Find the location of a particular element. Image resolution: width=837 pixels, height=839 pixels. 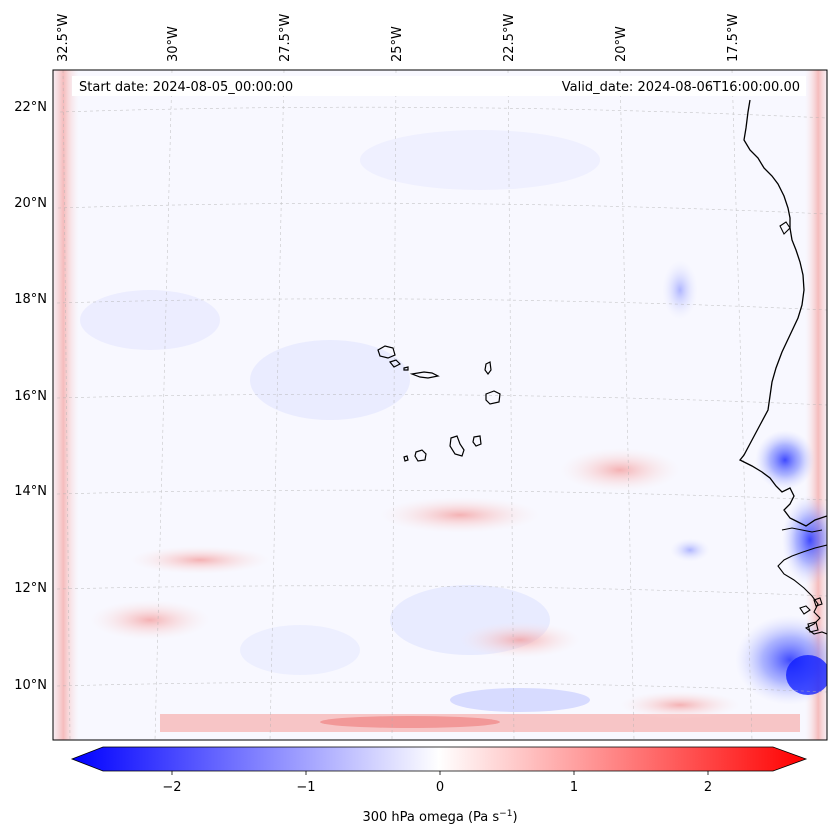

blue-patch-south-west is located at coordinates (300, 650).